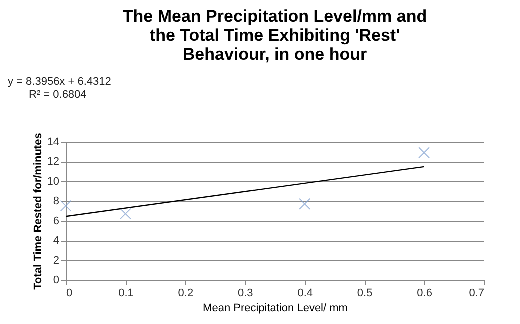 Image resolution: width=520 pixels, height=324 pixels. Describe the element at coordinates (424, 294) in the screenshot. I see `x-tick-label: 0.6` at that location.